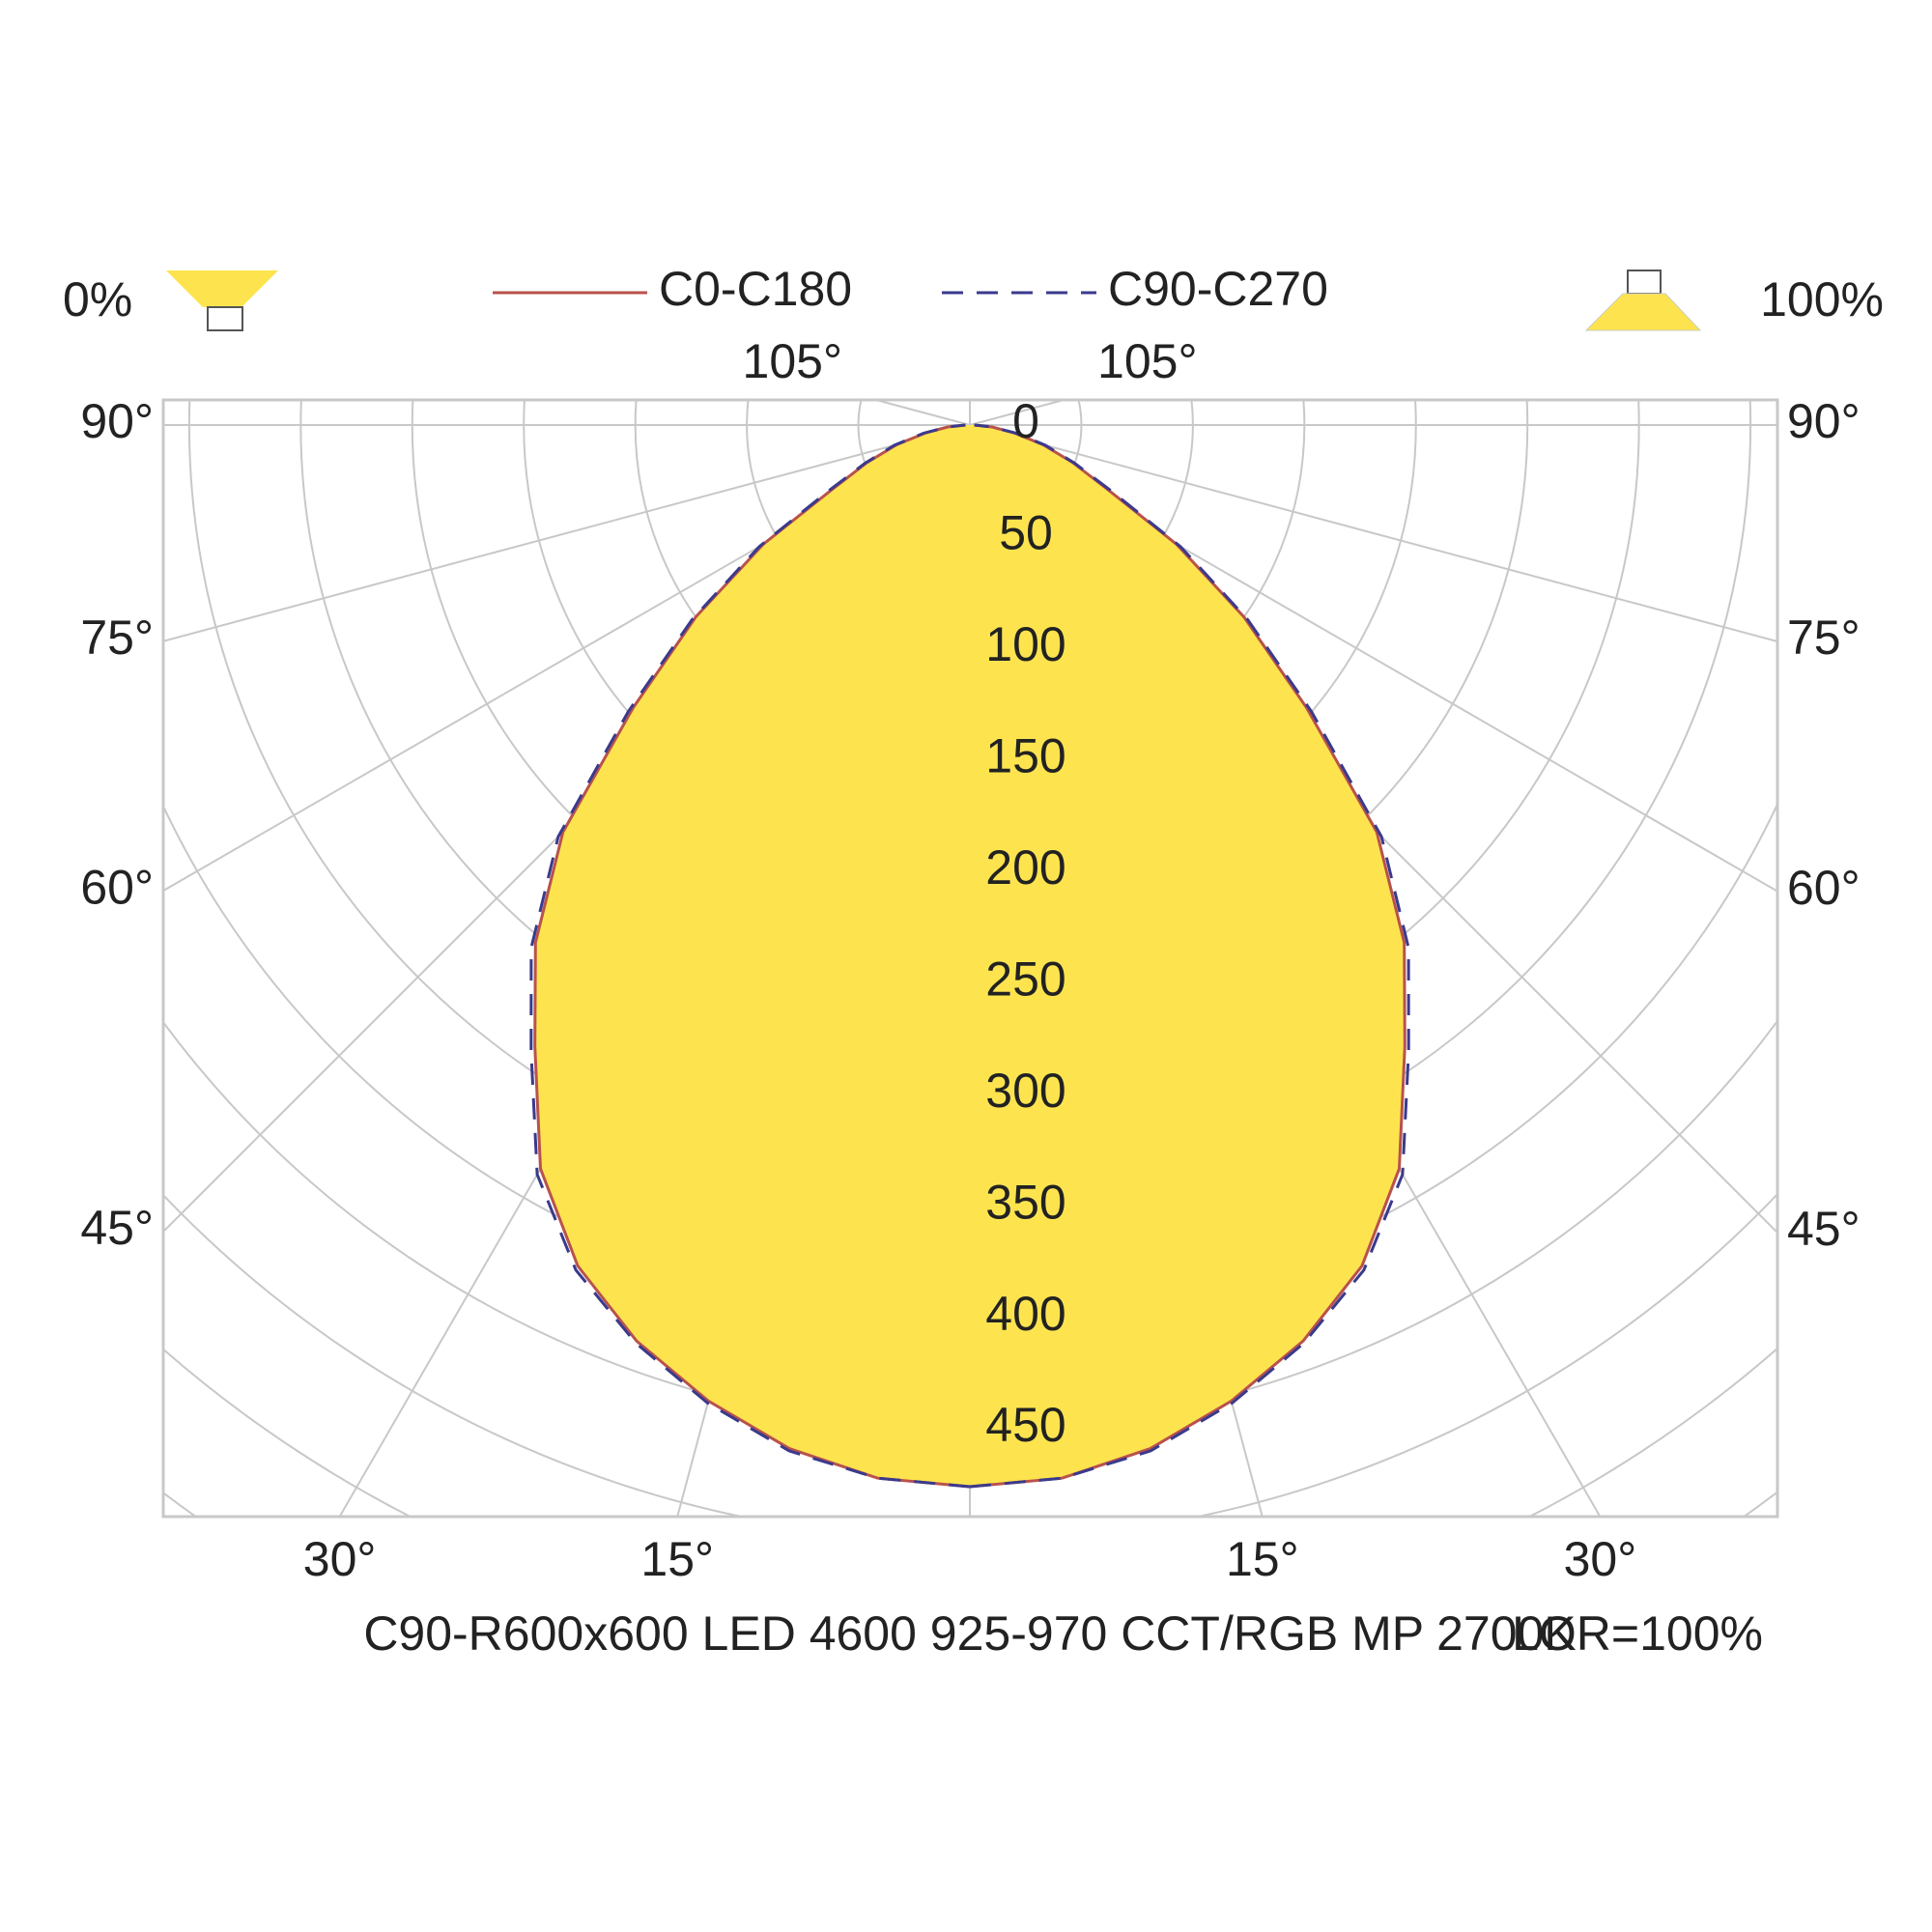 This screenshot has height=1932, width=1932. What do you see at coordinates (222, 300) in the screenshot?
I see `downlight-icon` at bounding box center [222, 300].